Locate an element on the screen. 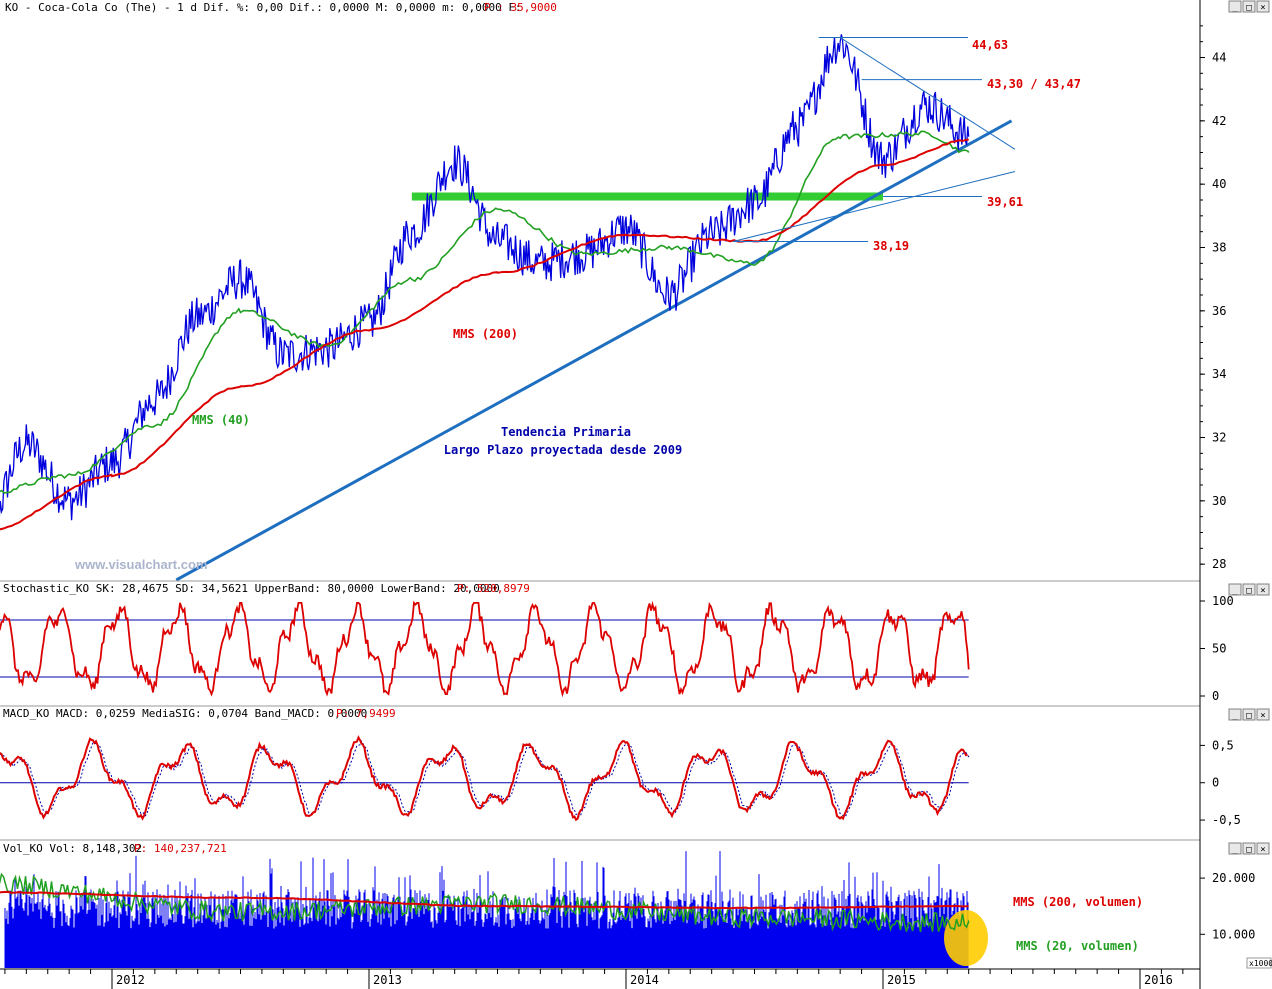 The width and height of the screenshot is (1272, 989). x-tick-label: 2016 is located at coordinates (1158, 980).